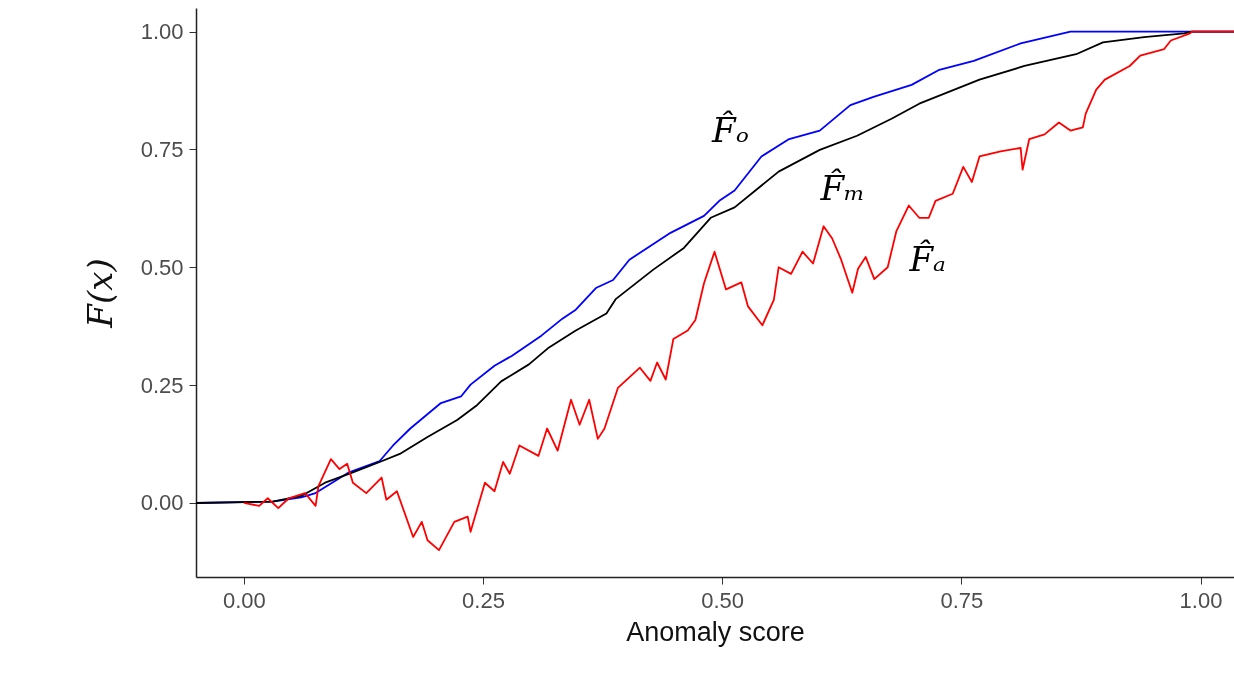 Image resolution: width=1234 pixels, height=695 pixels. I want to click on x-tick-label: 0.00, so click(244, 600).